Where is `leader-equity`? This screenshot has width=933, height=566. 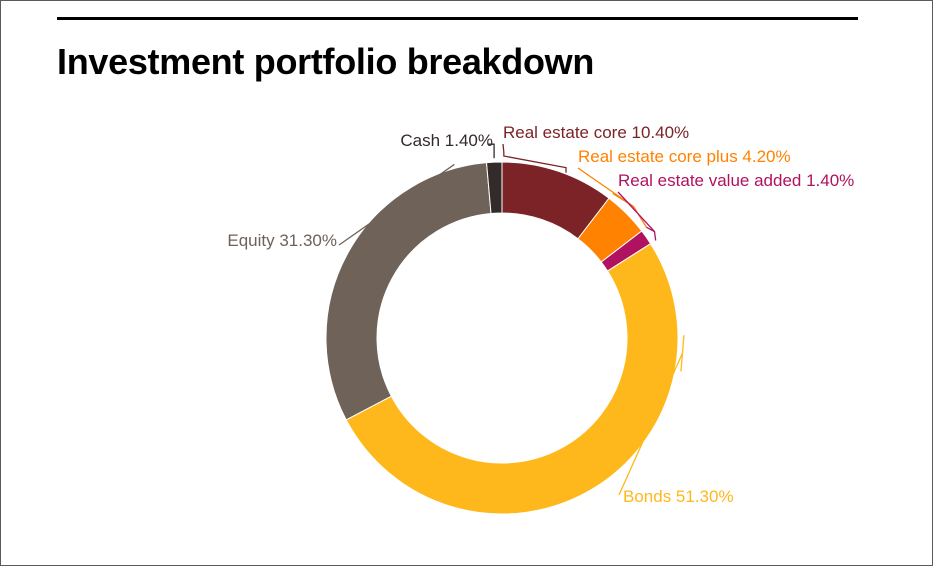 leader-equity is located at coordinates (396, 204).